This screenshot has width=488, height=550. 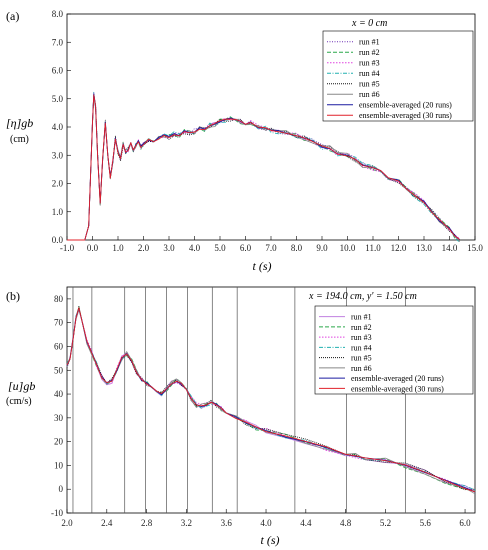 What do you see at coordinates (19, 123) in the screenshot?
I see `panel-a-ylabel: [η]gb` at bounding box center [19, 123].